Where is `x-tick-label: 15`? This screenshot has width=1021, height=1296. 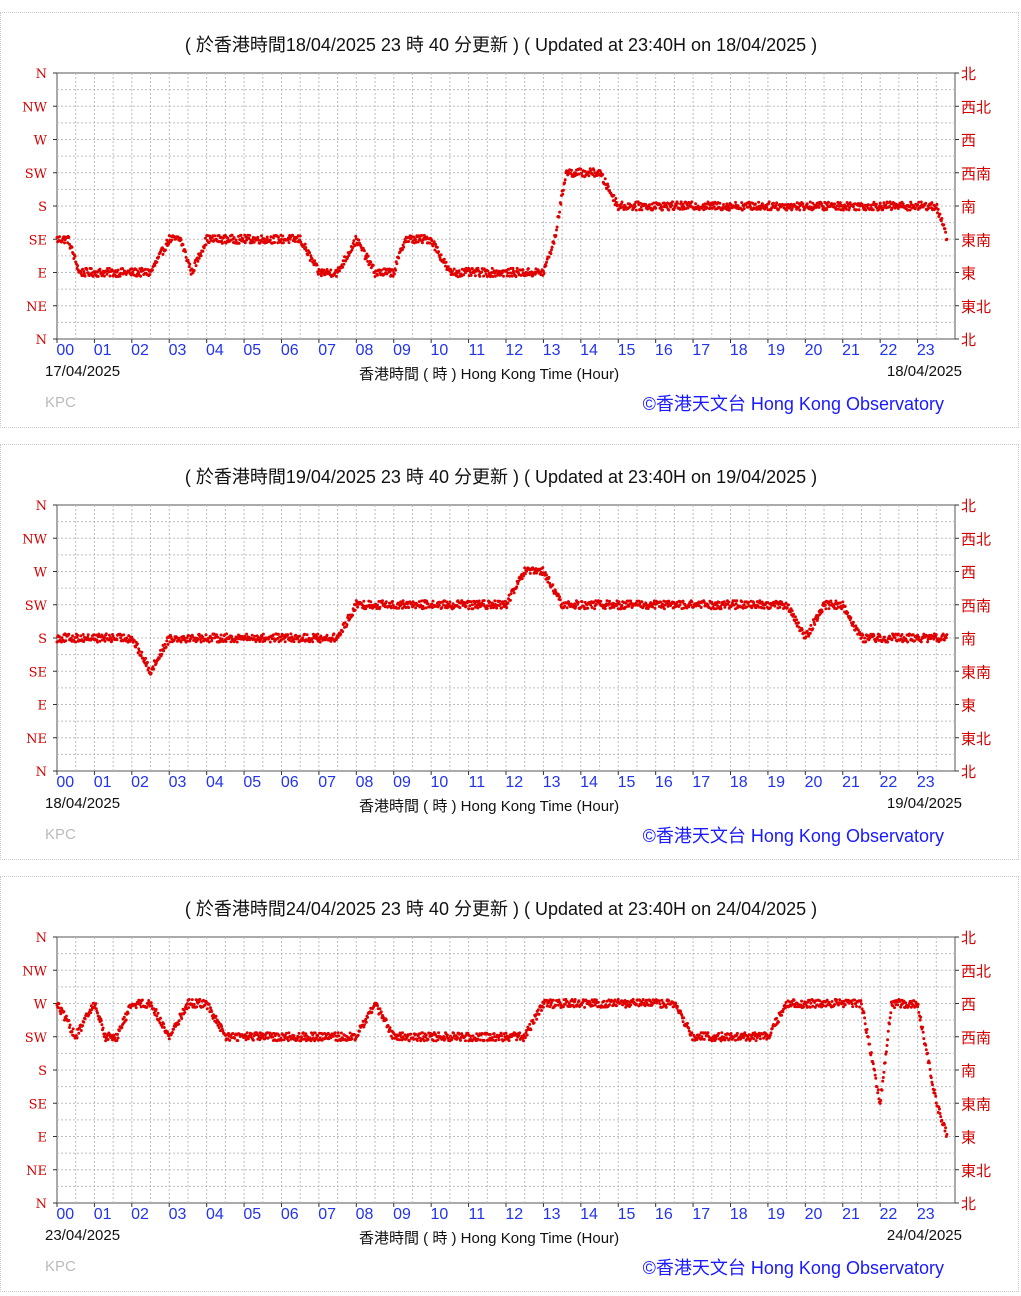 x-tick-label: 15 is located at coordinates (627, 350).